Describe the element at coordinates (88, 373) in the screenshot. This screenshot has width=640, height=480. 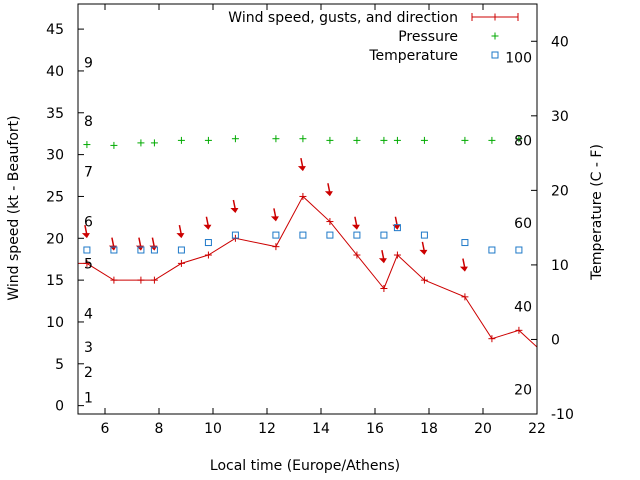
I see `beaufort-label: 2` at that location.